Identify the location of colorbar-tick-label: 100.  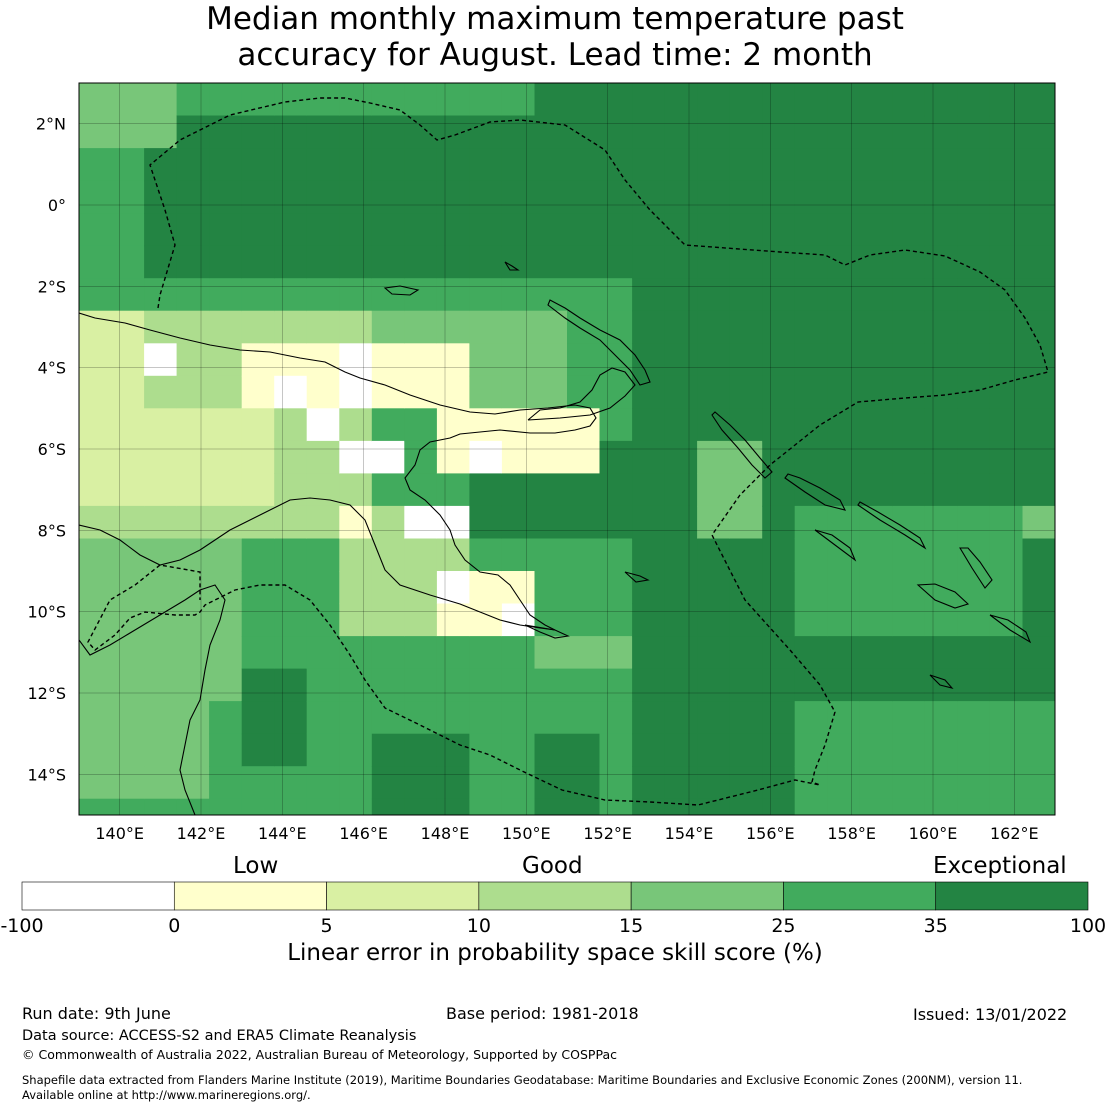
(1088, 926).